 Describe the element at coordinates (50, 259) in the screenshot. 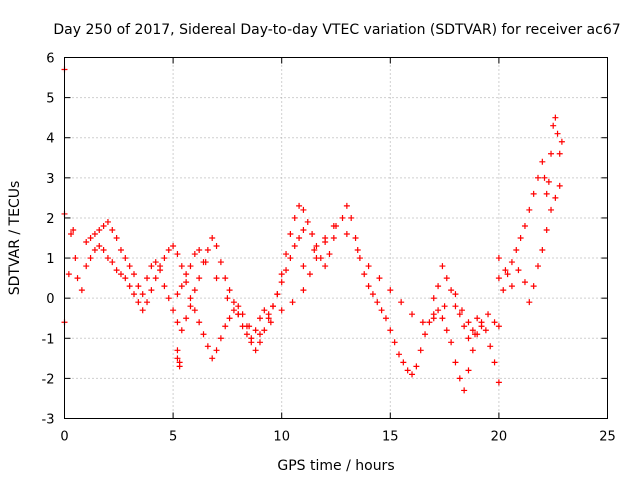

I see `y-tick-label: 1` at that location.